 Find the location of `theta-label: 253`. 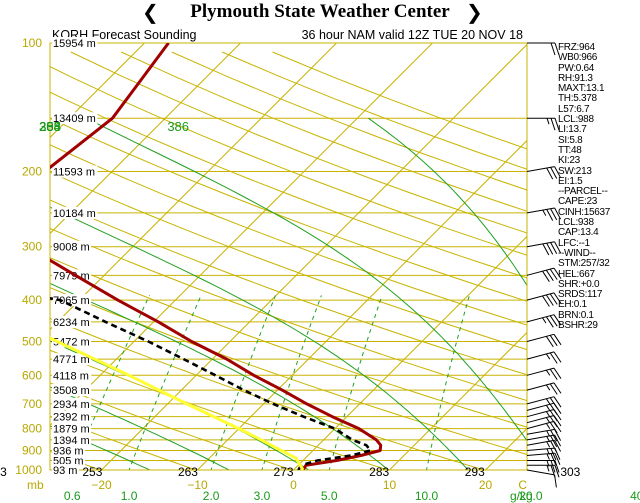

theta-label: 253 is located at coordinates (92, 472).